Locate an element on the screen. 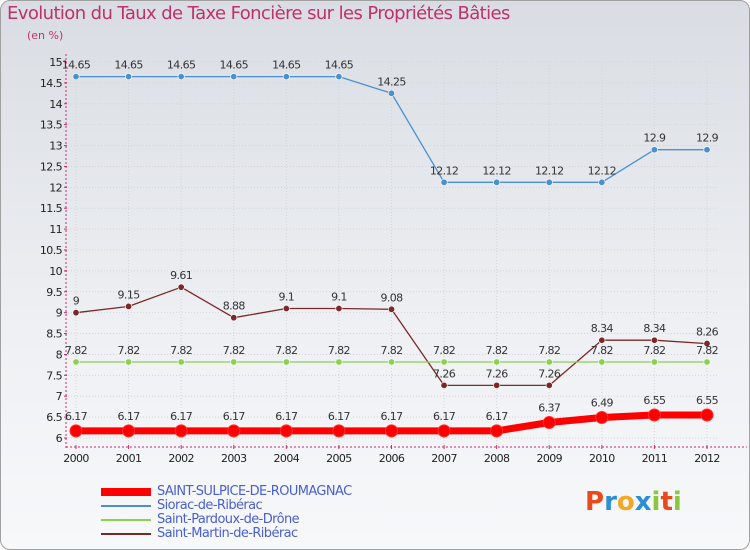 This screenshot has width=750, height=550. logo-letter: i is located at coordinates (656, 502).